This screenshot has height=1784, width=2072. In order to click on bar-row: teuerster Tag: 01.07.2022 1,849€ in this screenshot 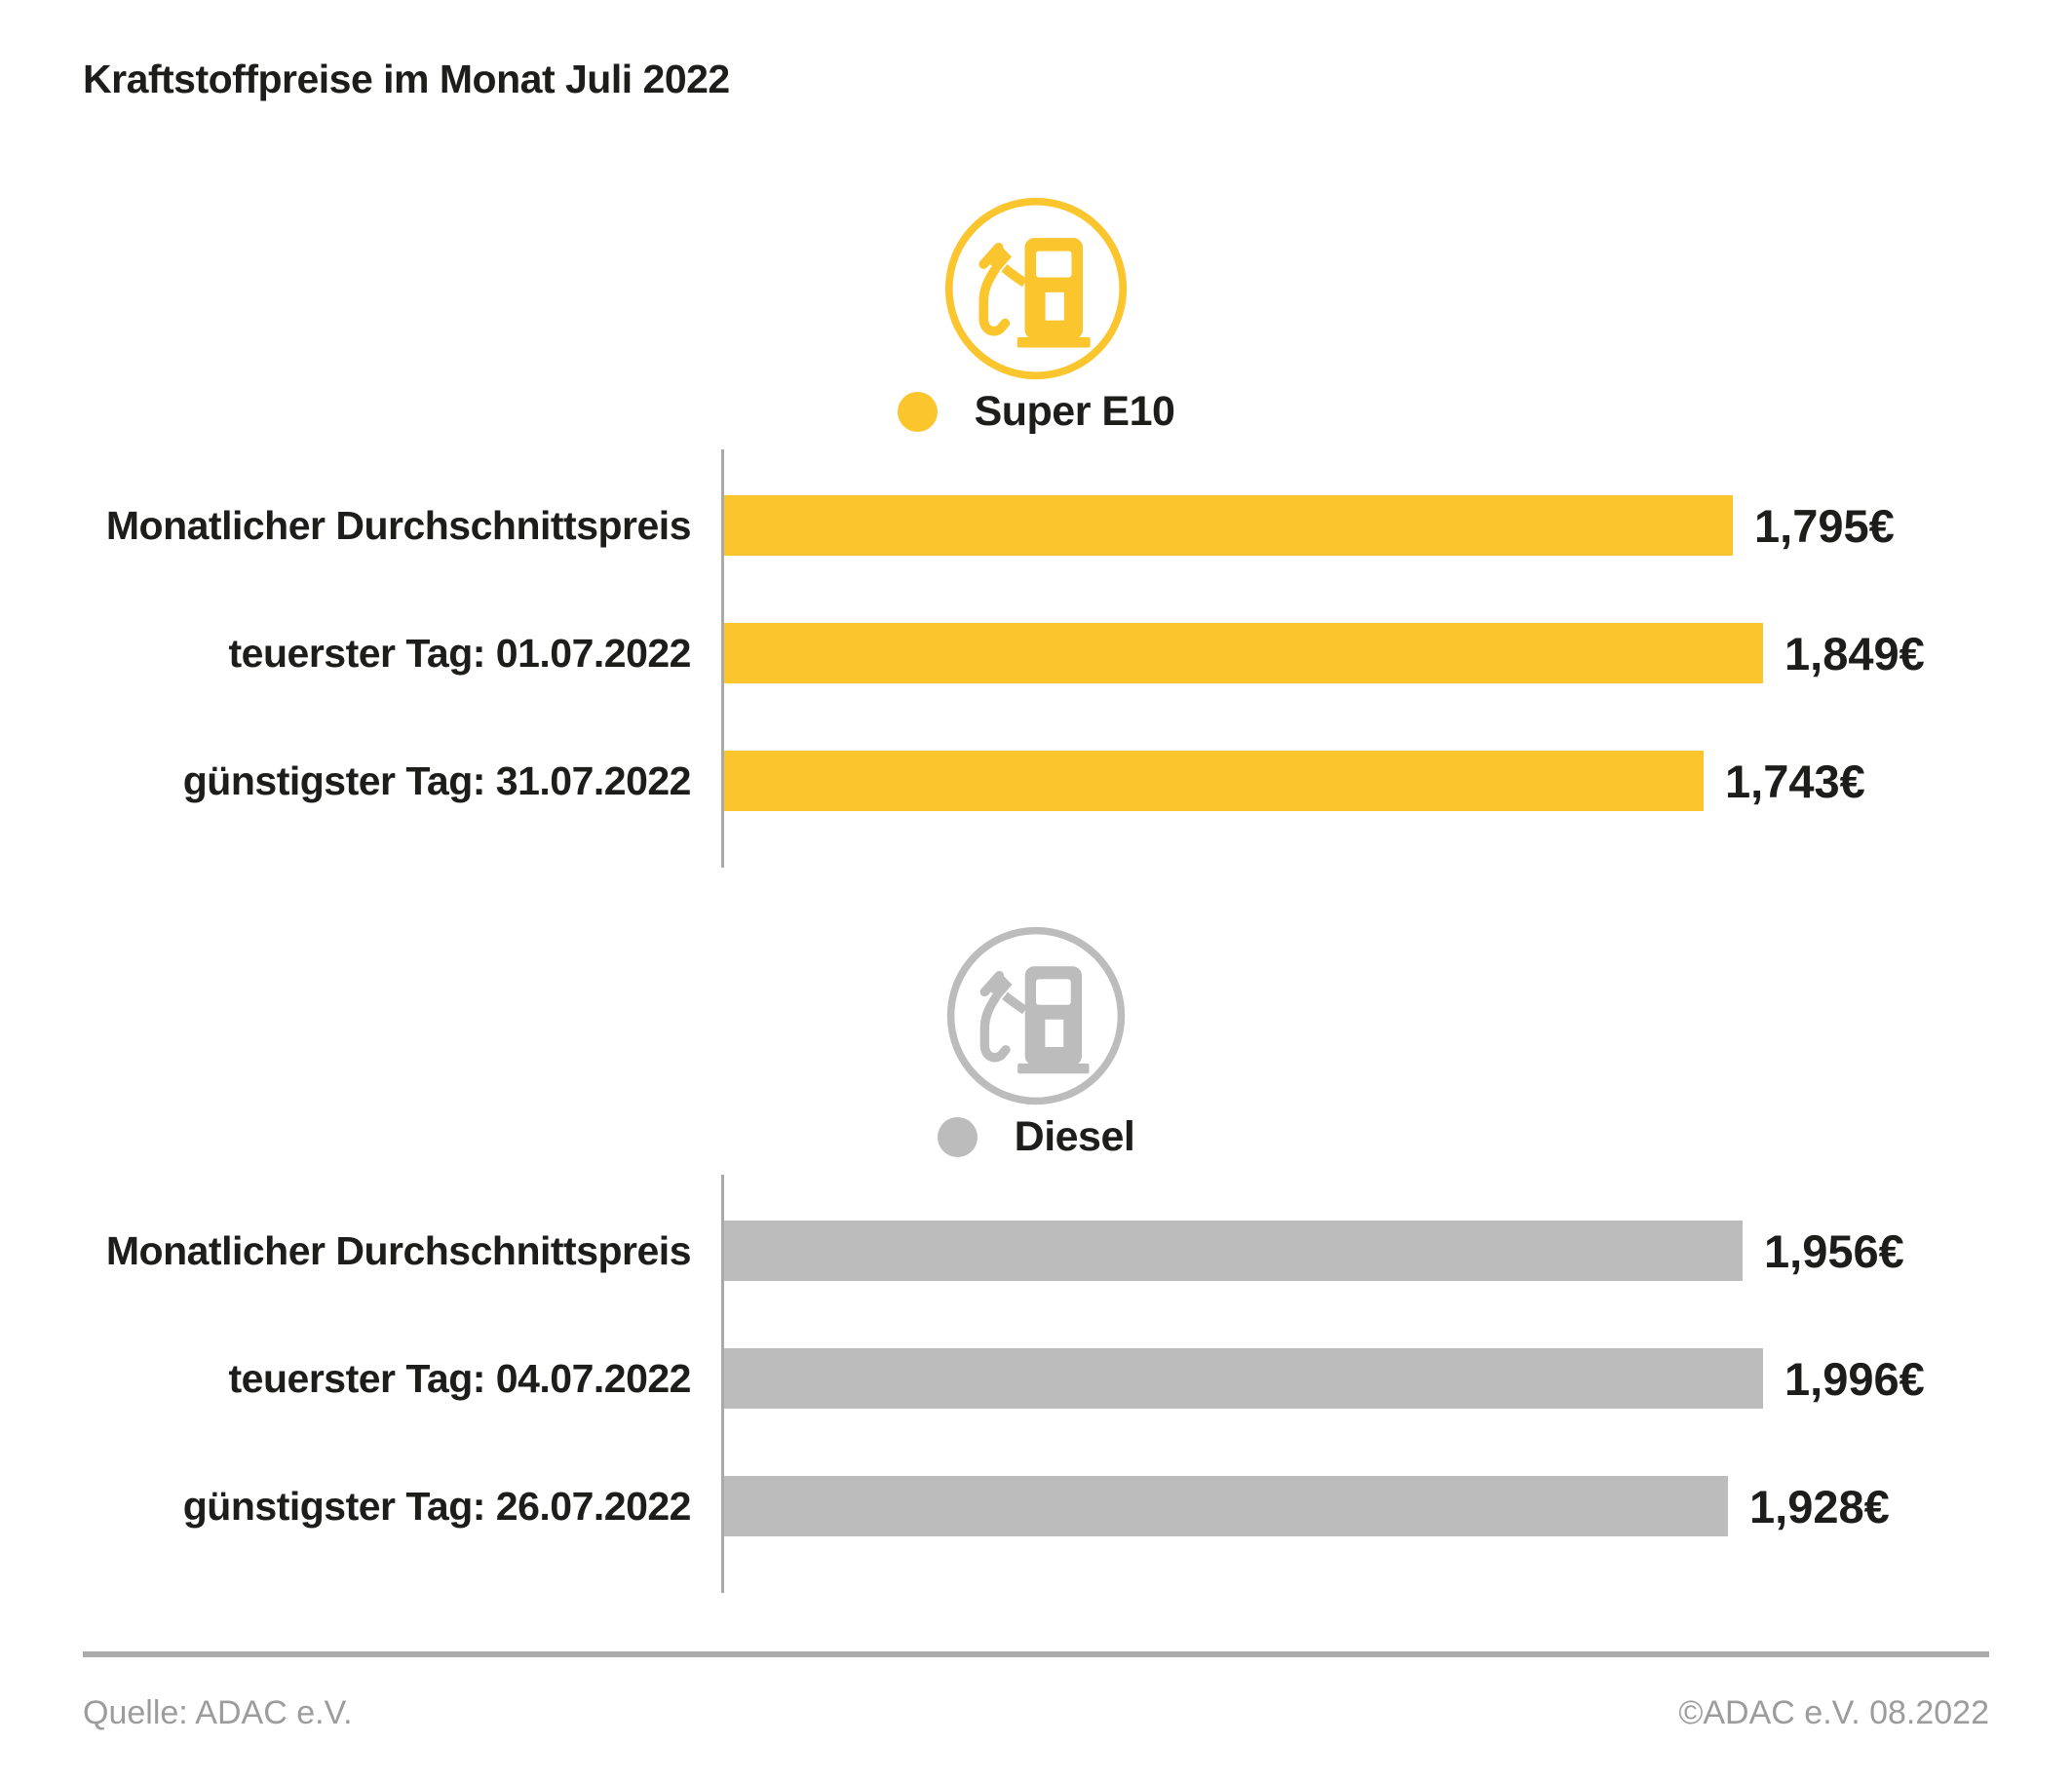, I will do `click(1036, 653)`.